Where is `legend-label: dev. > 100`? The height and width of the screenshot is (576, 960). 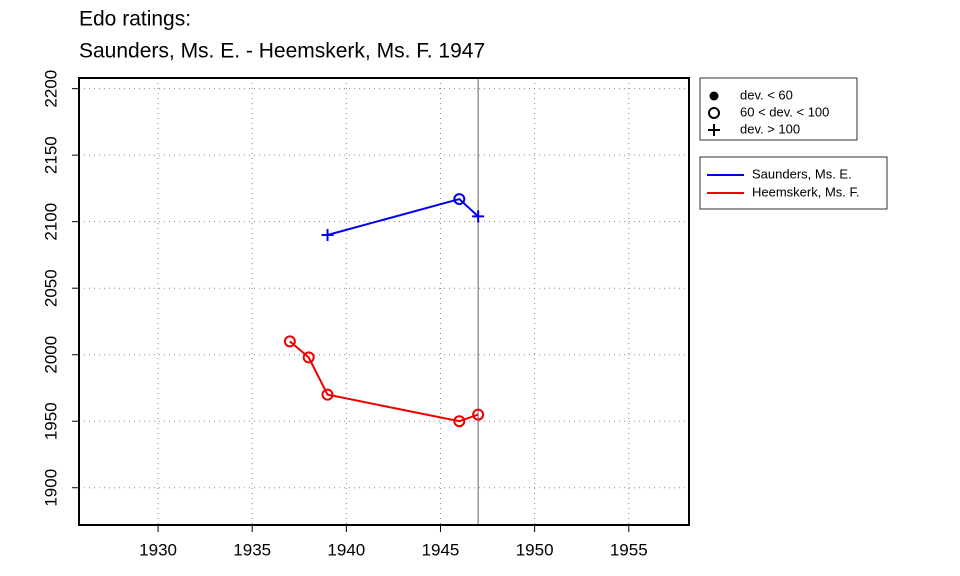
legend-label: dev. > 100 is located at coordinates (770, 128).